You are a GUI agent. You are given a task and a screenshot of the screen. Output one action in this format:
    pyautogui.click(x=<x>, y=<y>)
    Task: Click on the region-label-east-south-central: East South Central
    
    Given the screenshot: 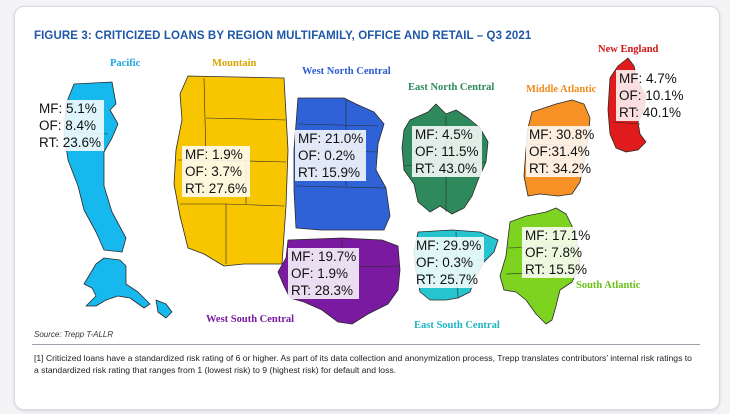 What is the action you would take?
    pyautogui.click(x=457, y=325)
    